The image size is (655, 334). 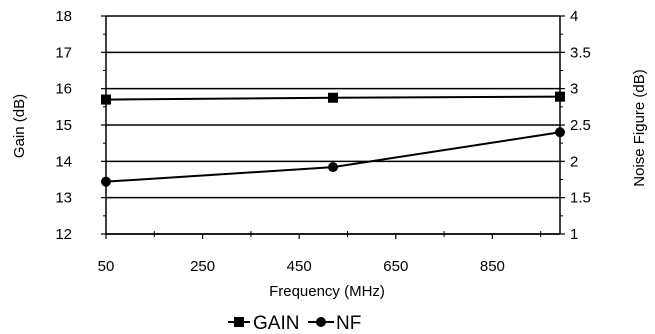 What do you see at coordinates (202, 266) in the screenshot?
I see `x-tick-label: 250` at bounding box center [202, 266].